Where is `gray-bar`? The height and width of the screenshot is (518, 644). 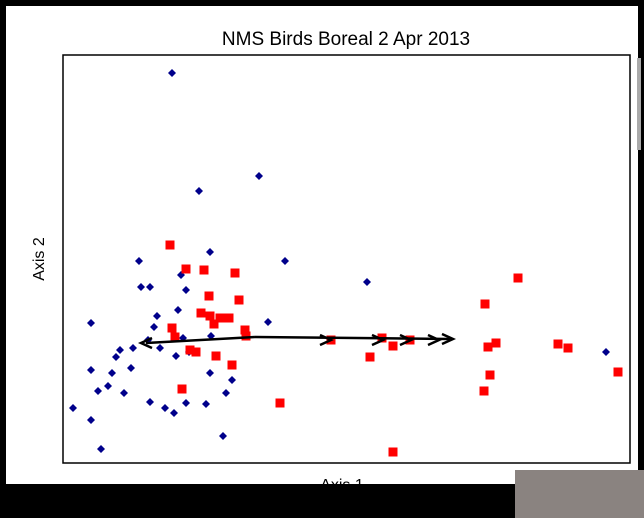
gray-bar is located at coordinates (639, 104).